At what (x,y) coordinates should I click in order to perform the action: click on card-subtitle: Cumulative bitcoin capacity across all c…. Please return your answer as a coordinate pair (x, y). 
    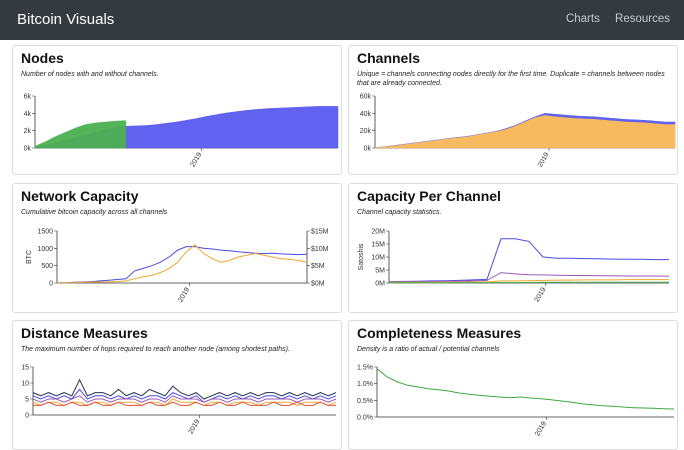
    Looking at the image, I should click on (94, 212).